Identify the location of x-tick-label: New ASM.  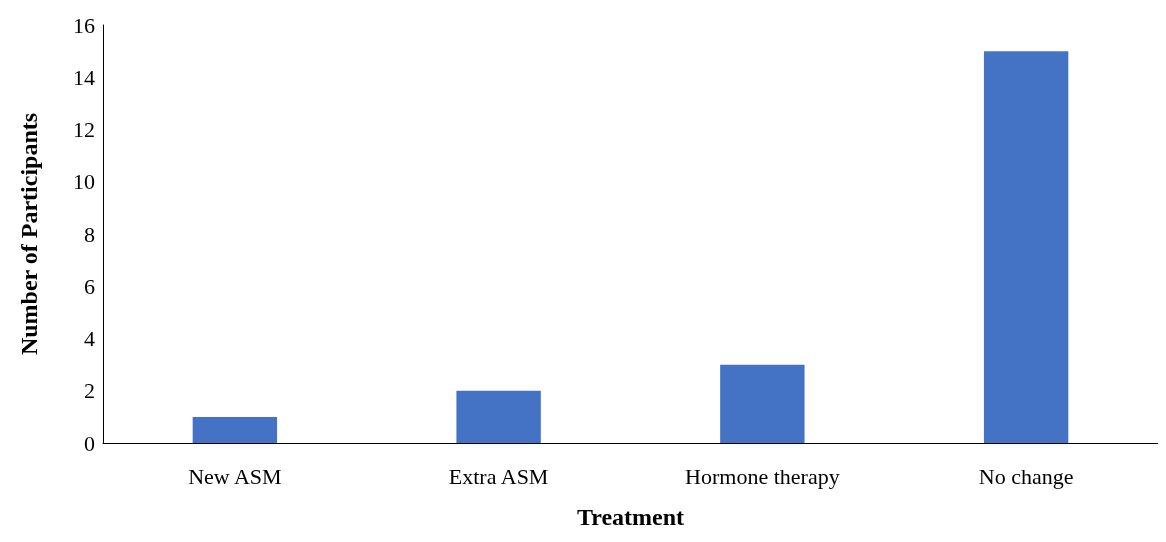
(235, 476).